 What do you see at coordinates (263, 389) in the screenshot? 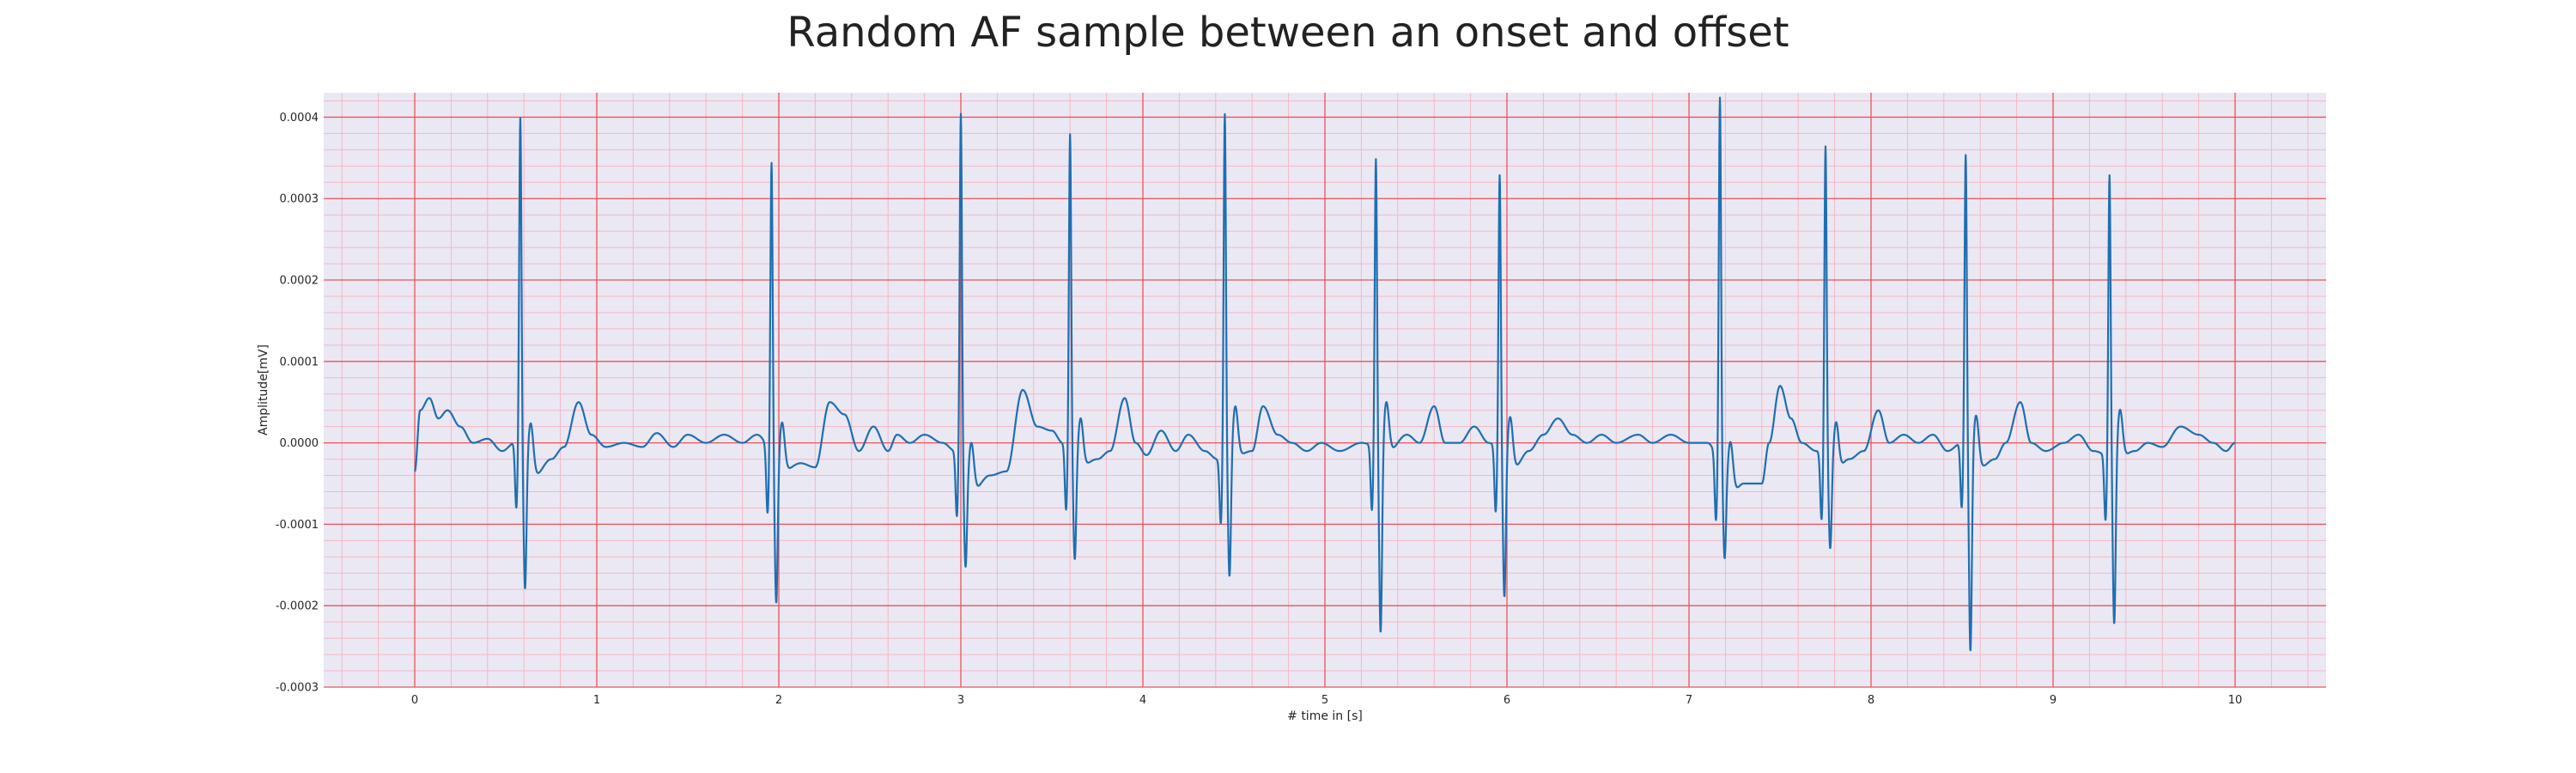
I see `y-axis-label: Amplitude[mV]` at bounding box center [263, 389].